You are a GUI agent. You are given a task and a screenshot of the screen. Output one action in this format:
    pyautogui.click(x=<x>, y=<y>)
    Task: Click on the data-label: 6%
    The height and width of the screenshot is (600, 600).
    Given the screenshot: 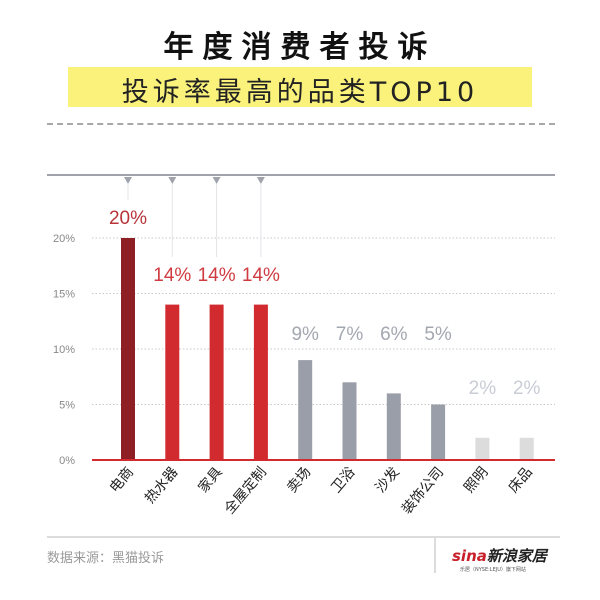 What is the action you would take?
    pyautogui.click(x=394, y=334)
    